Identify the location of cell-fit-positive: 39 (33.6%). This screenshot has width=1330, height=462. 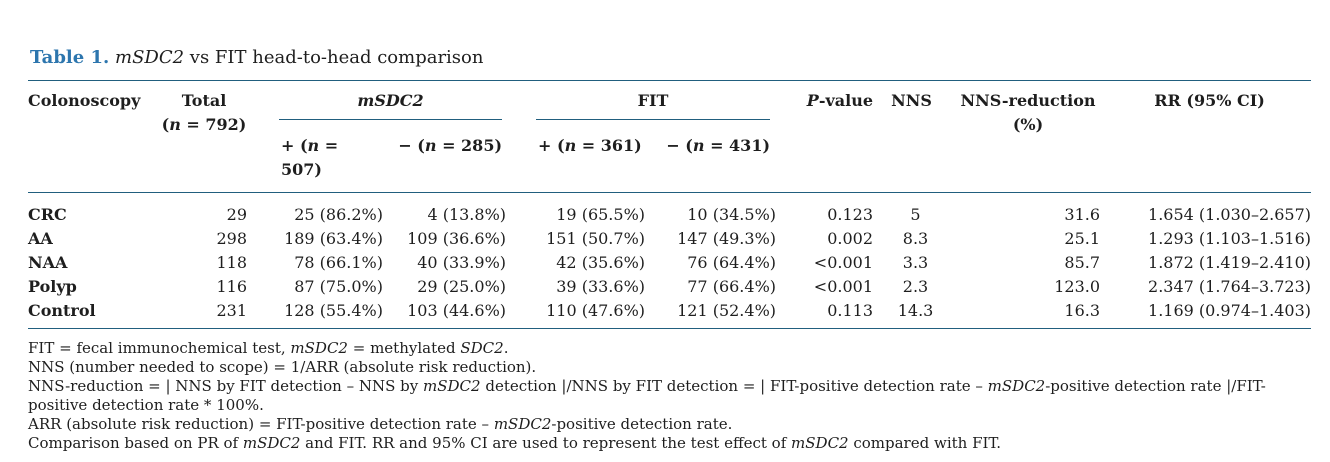
(601, 286).